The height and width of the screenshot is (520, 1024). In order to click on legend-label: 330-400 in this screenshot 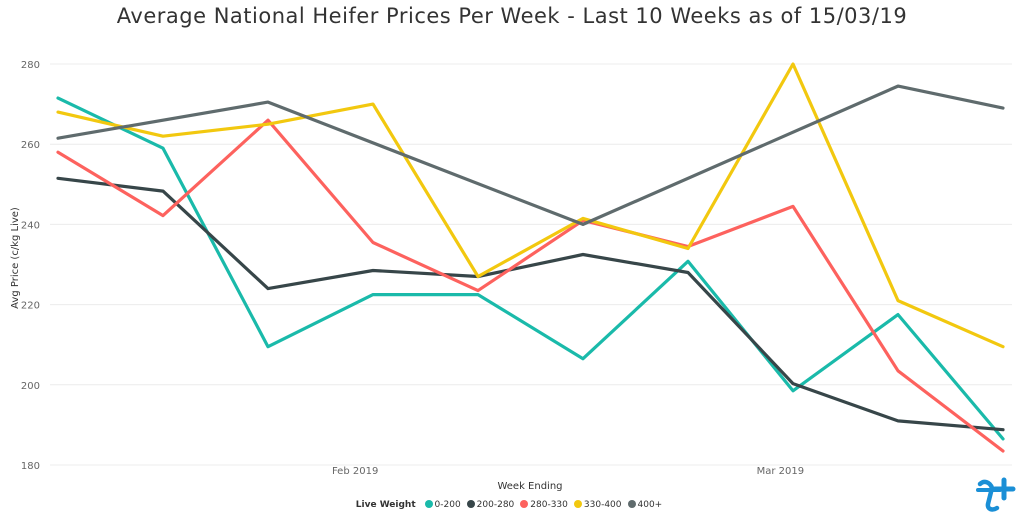, I will do `click(602, 505)`.